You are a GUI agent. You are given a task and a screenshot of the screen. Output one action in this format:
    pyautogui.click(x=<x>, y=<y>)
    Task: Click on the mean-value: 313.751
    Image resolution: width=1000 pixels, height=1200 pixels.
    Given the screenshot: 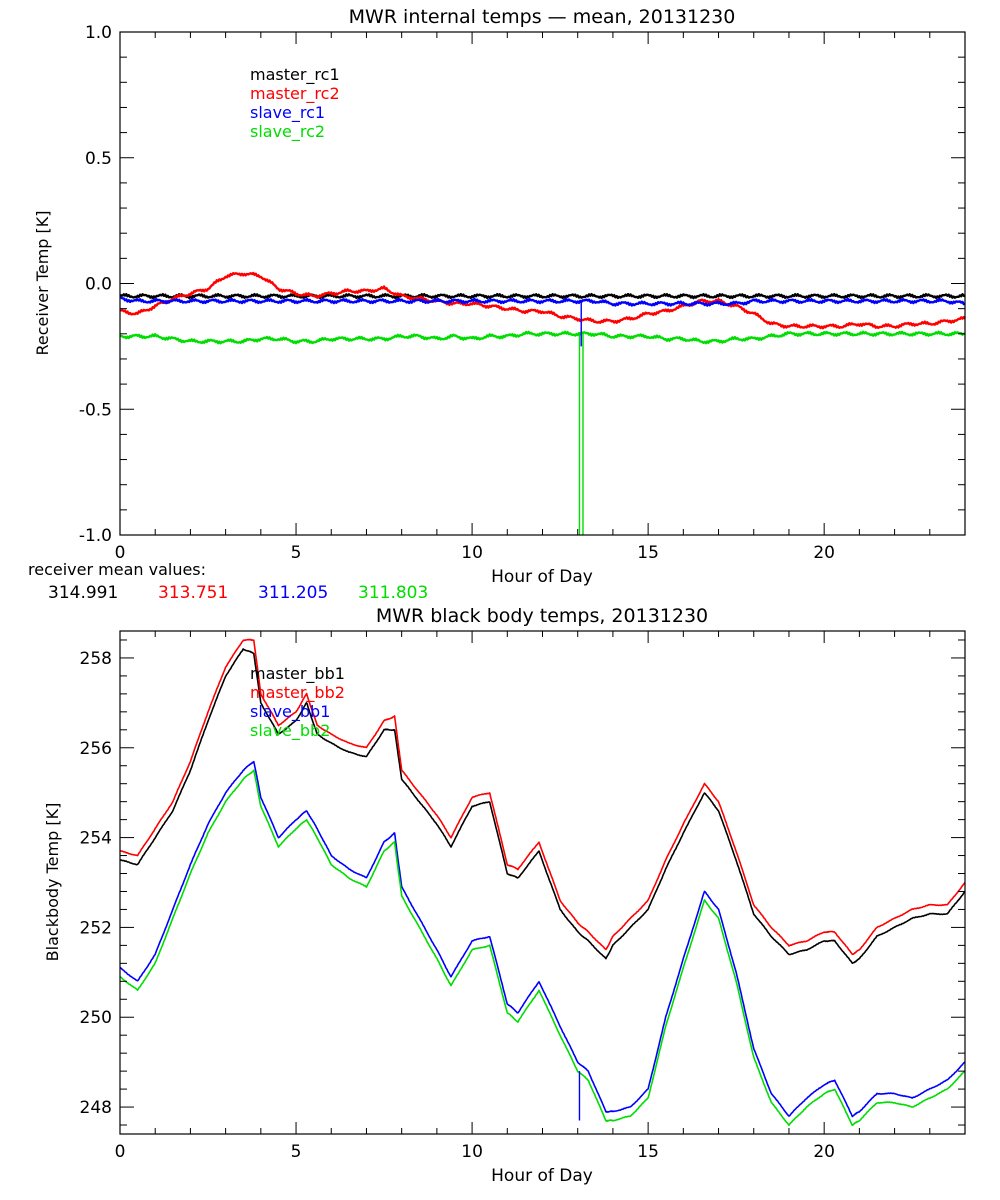 What is the action you would take?
    pyautogui.click(x=193, y=593)
    